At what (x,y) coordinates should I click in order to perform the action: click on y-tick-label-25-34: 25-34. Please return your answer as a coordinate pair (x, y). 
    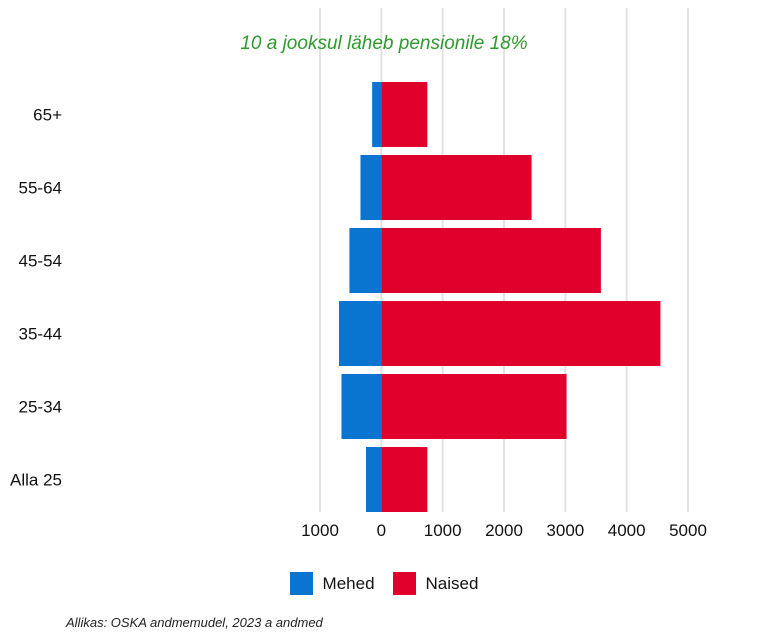
    Looking at the image, I should click on (40, 407).